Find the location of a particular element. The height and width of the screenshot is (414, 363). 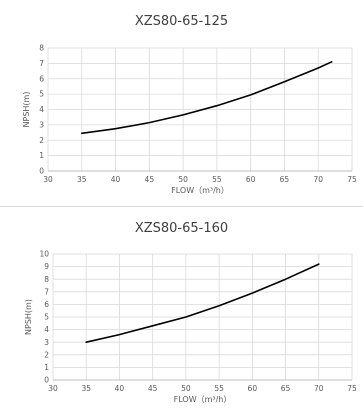

chart-title: XZS80-65-125 is located at coordinates (181, 21).